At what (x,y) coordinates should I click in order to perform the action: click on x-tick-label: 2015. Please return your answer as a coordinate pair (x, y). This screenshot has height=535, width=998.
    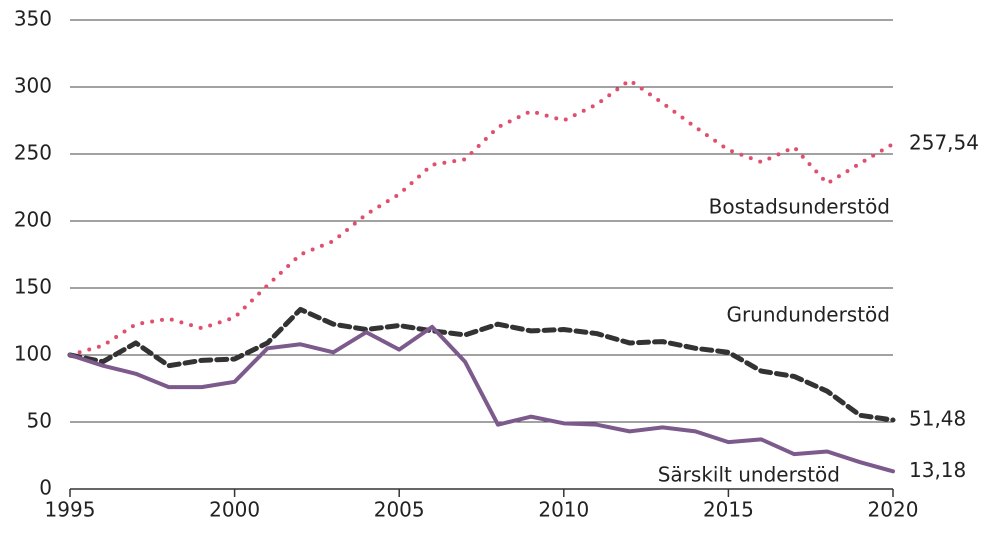
    Looking at the image, I should click on (728, 510).